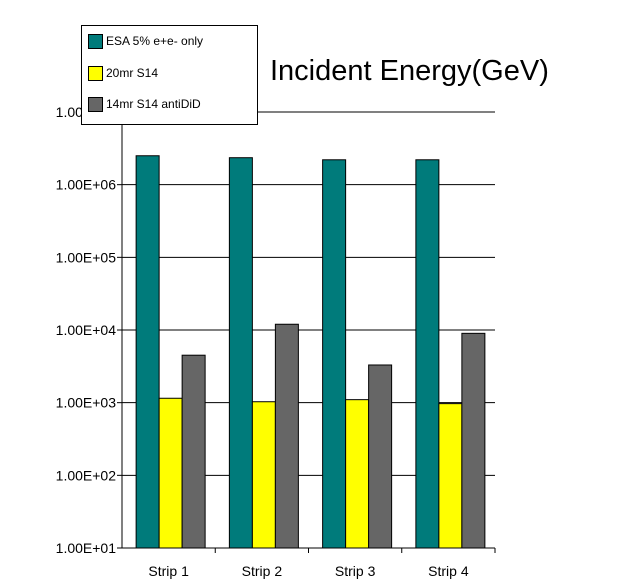  Describe the element at coordinates (448, 571) in the screenshot. I see `x-tick-label: Strip 4` at that location.